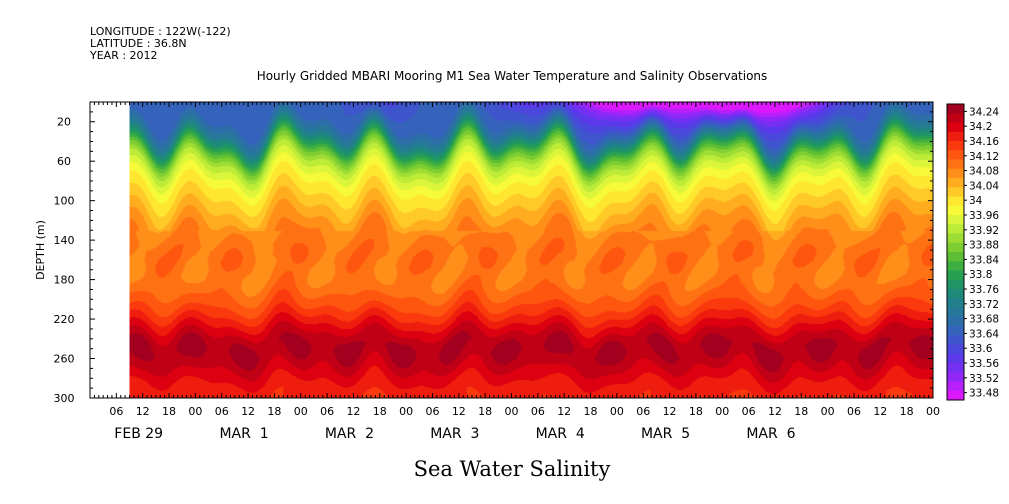 This screenshot has width=1009, height=504. What do you see at coordinates (984, 157) in the screenshot?
I see `colorbar-label: 34.12` at bounding box center [984, 157].